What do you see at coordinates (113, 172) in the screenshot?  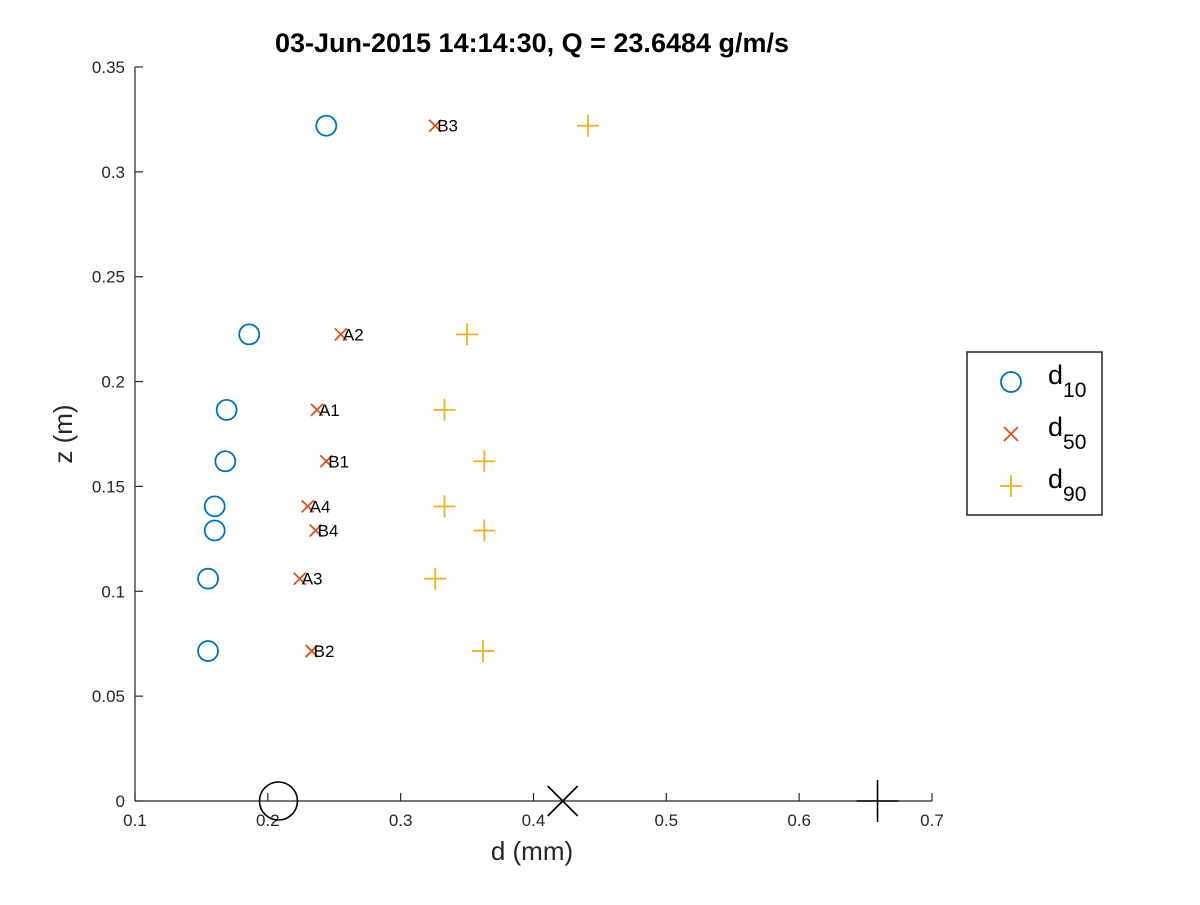 I see `y-tick-label: 0.3` at bounding box center [113, 172].